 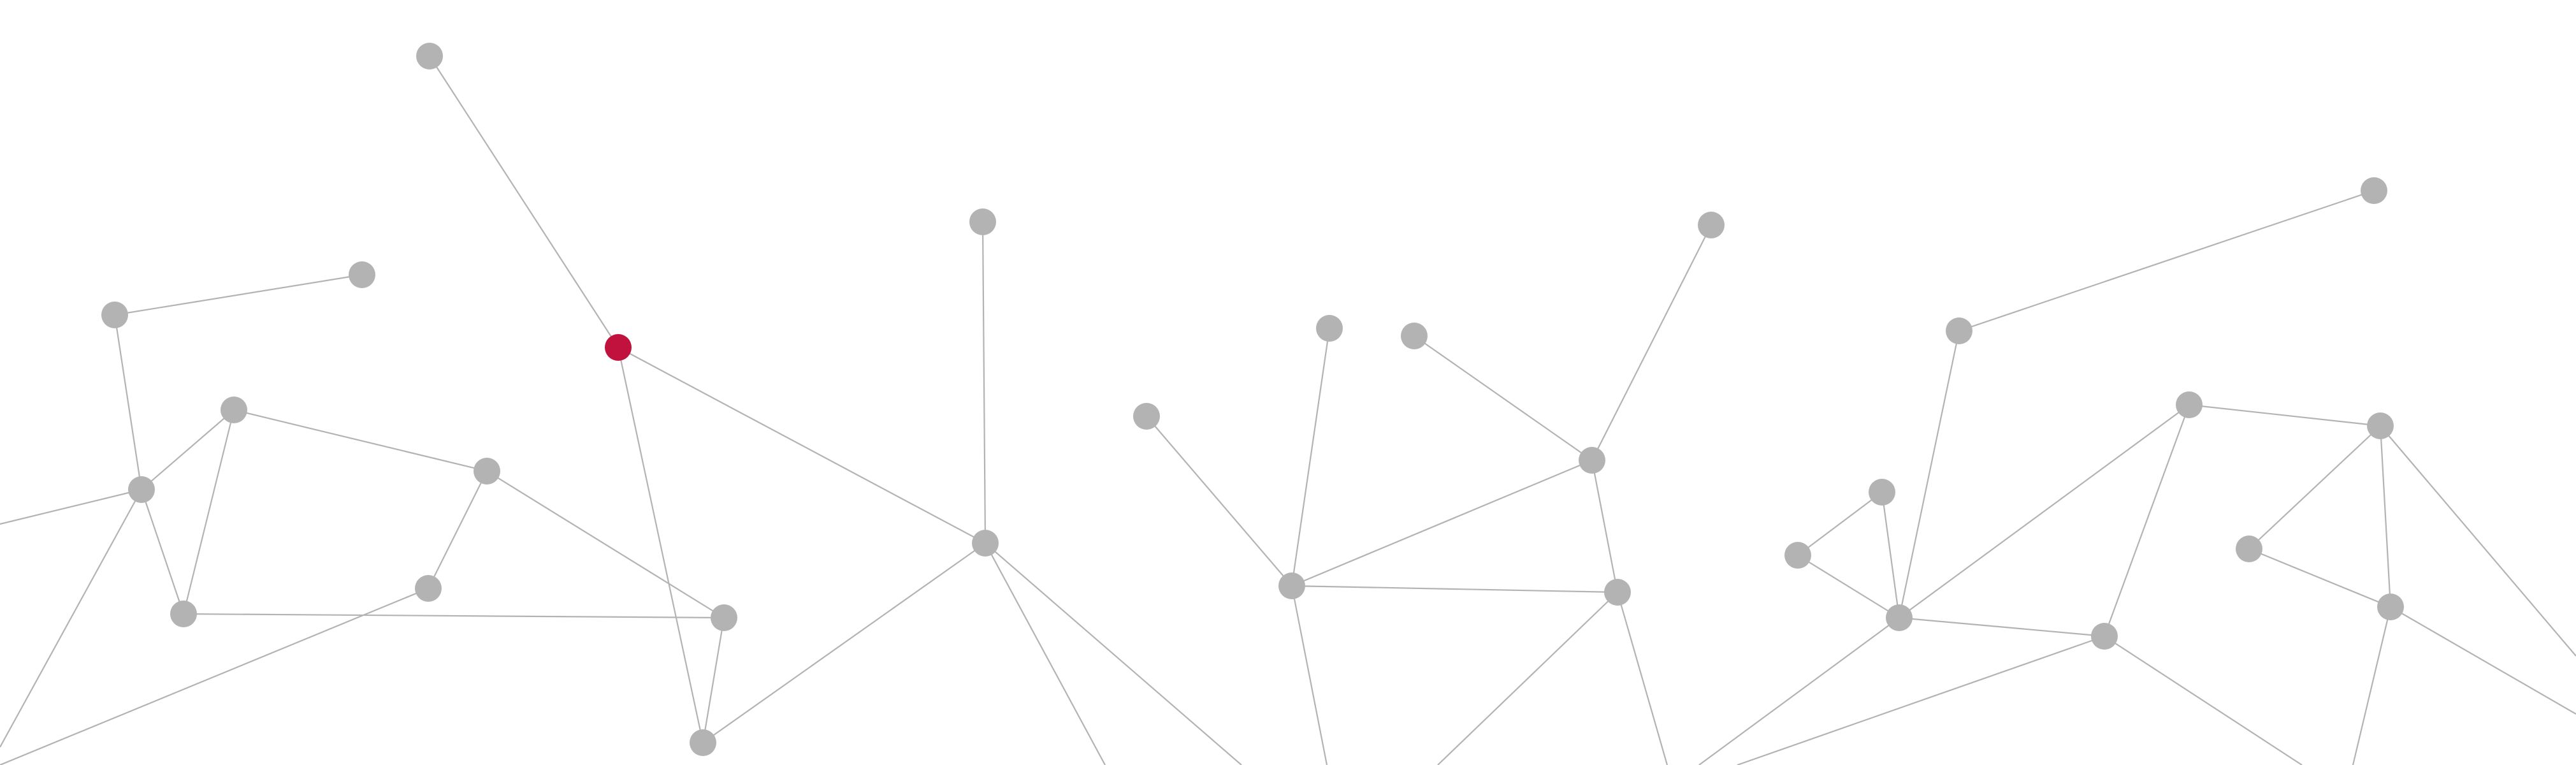 I want to click on edge-n23-n29, so click(x=2385, y=516).